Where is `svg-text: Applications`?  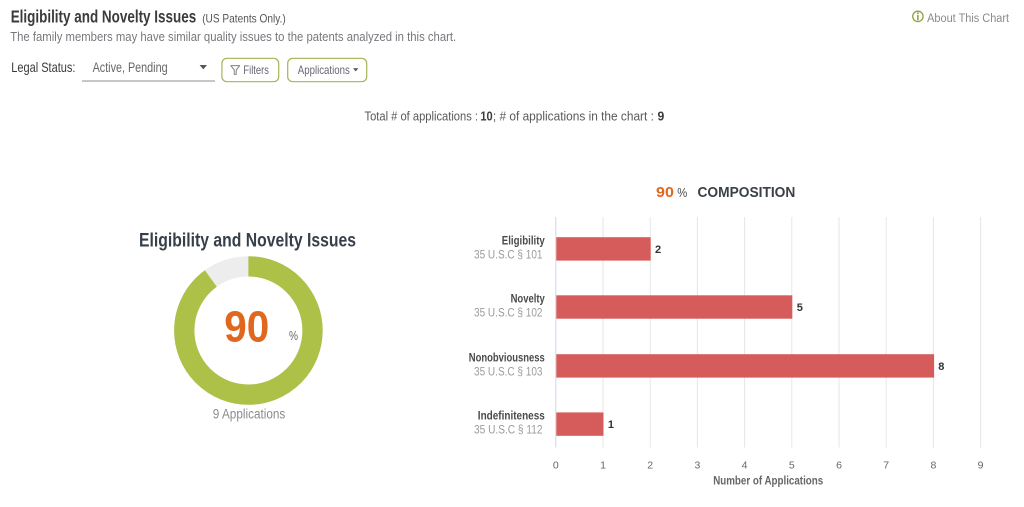
svg-text: Applications is located at coordinates (324, 70).